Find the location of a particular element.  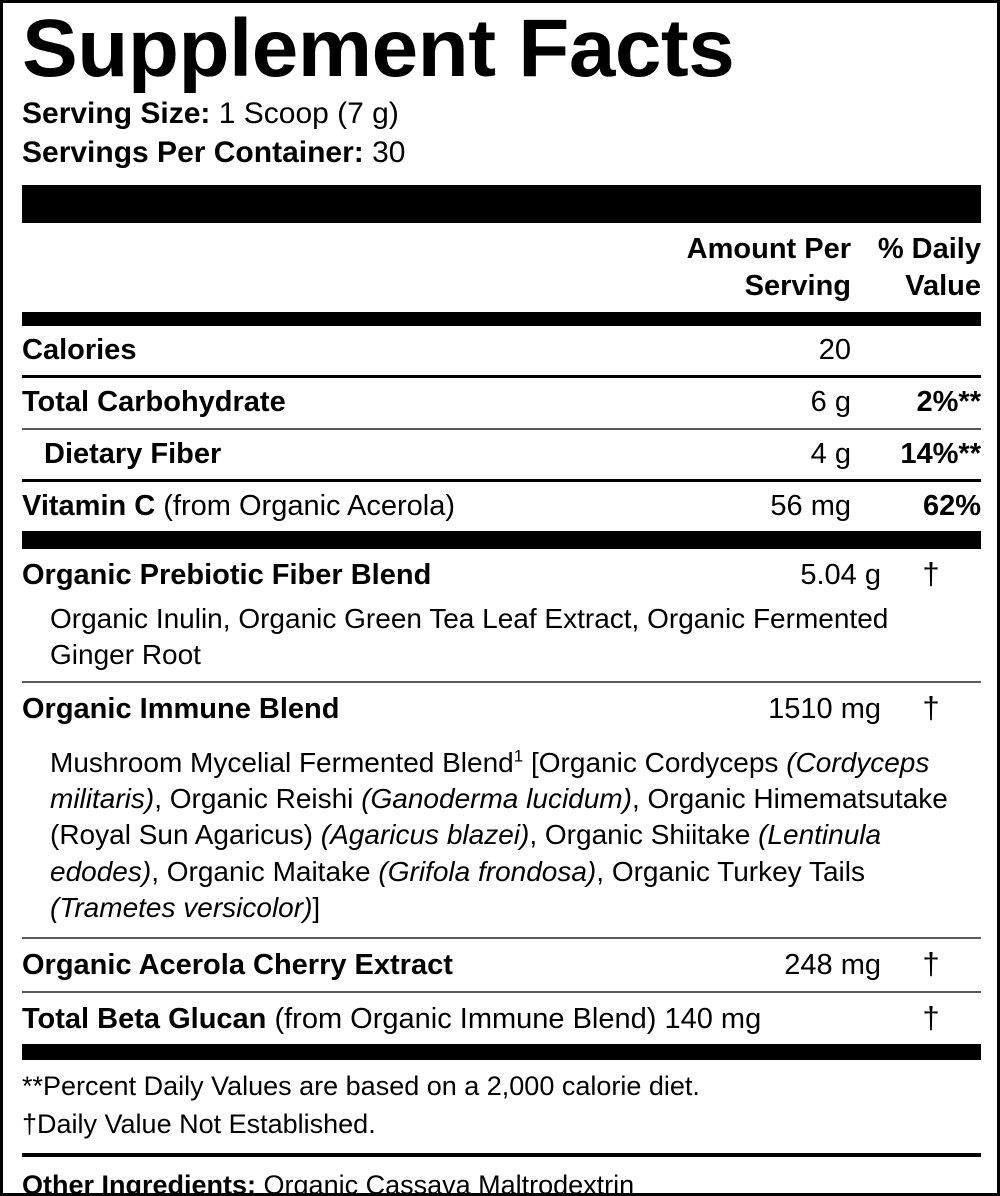

nutrient-amount: 20 is located at coordinates (834, 350).